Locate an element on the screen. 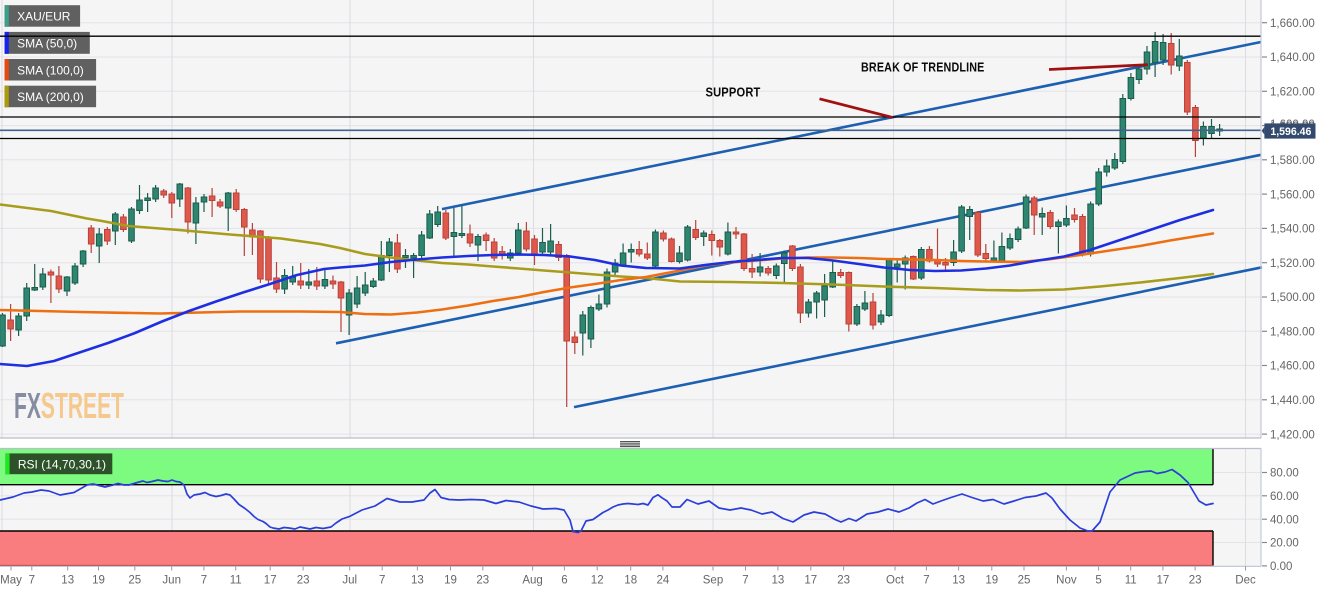 This screenshot has width=1331, height=598. svg-text: 1,560.00 is located at coordinates (1292, 195).